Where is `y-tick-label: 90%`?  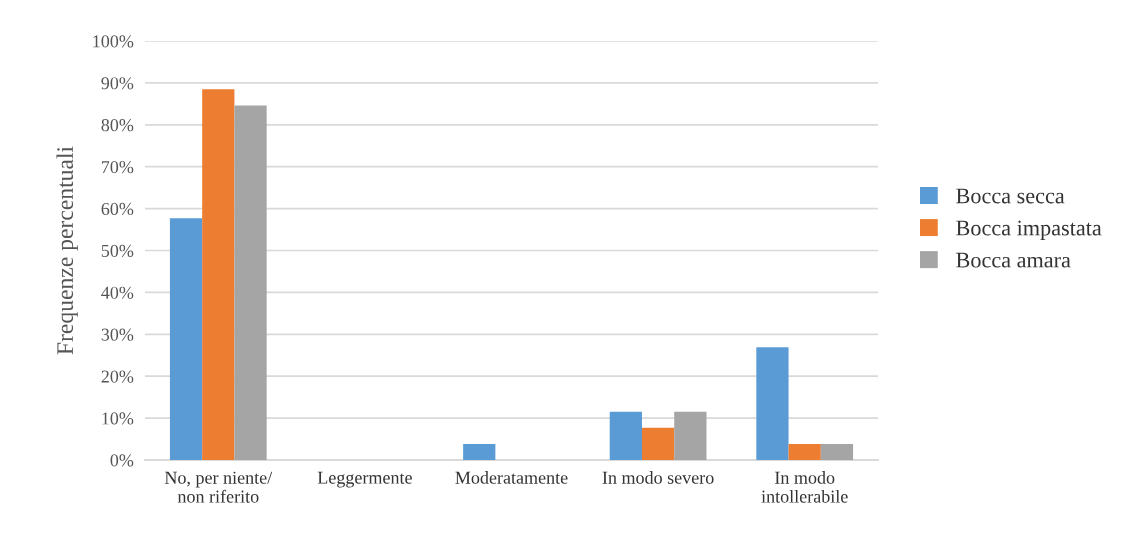 y-tick-label: 90% is located at coordinates (117, 83).